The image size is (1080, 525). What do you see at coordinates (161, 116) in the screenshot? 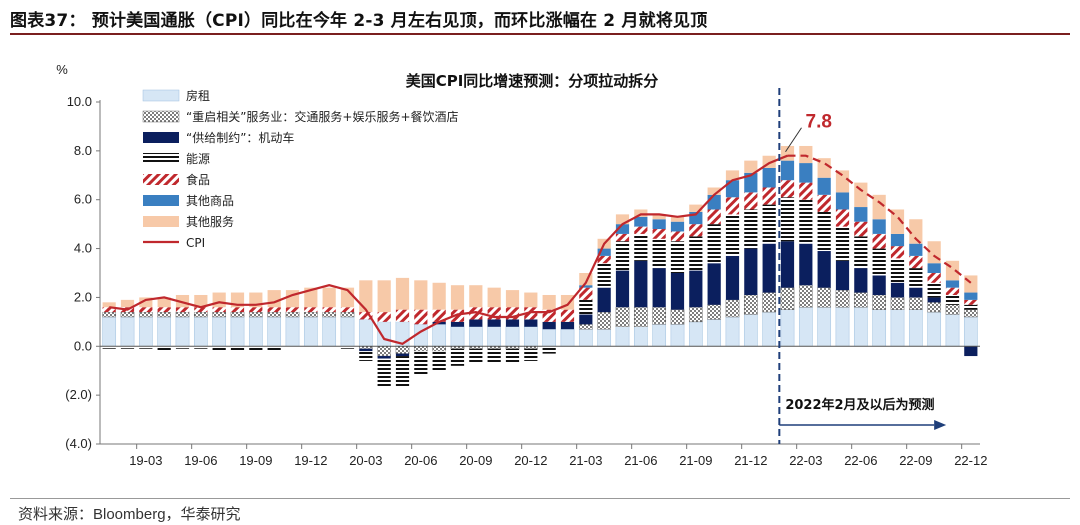
I see `legend-reopening-services-swatch` at bounding box center [161, 116].